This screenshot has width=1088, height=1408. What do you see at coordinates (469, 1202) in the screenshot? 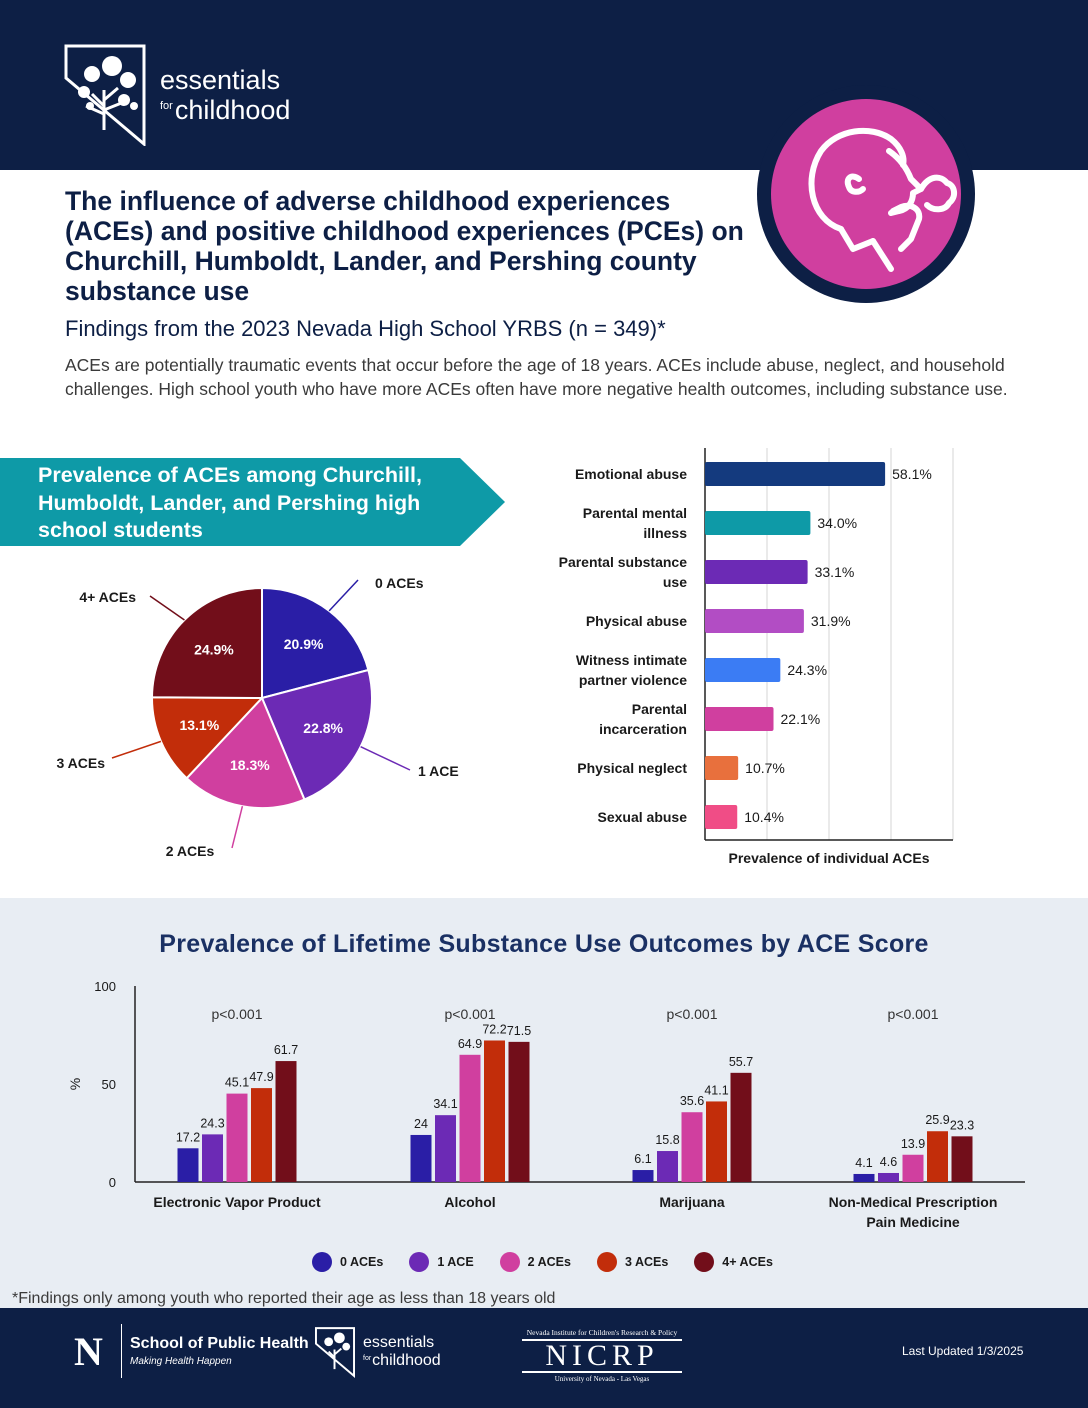
I see `substance-category-label: Alcohol` at bounding box center [469, 1202].